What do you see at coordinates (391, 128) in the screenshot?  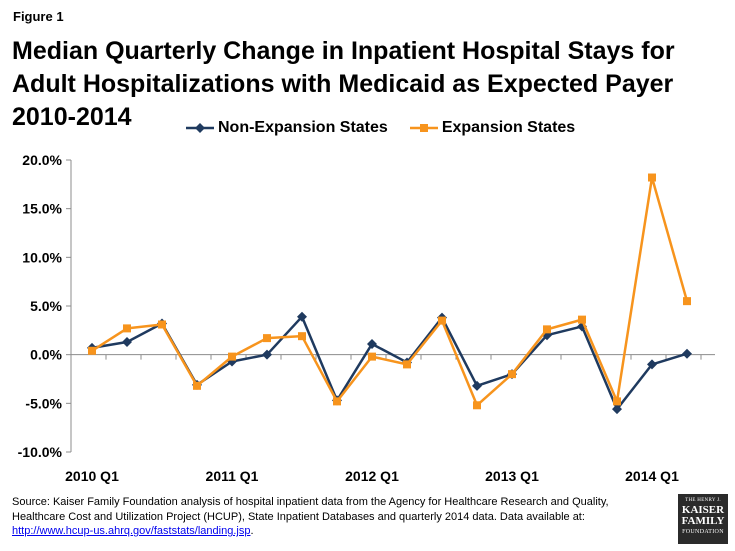 I see `chart-legend: Non-Expansion States Expansion States` at bounding box center [391, 128].